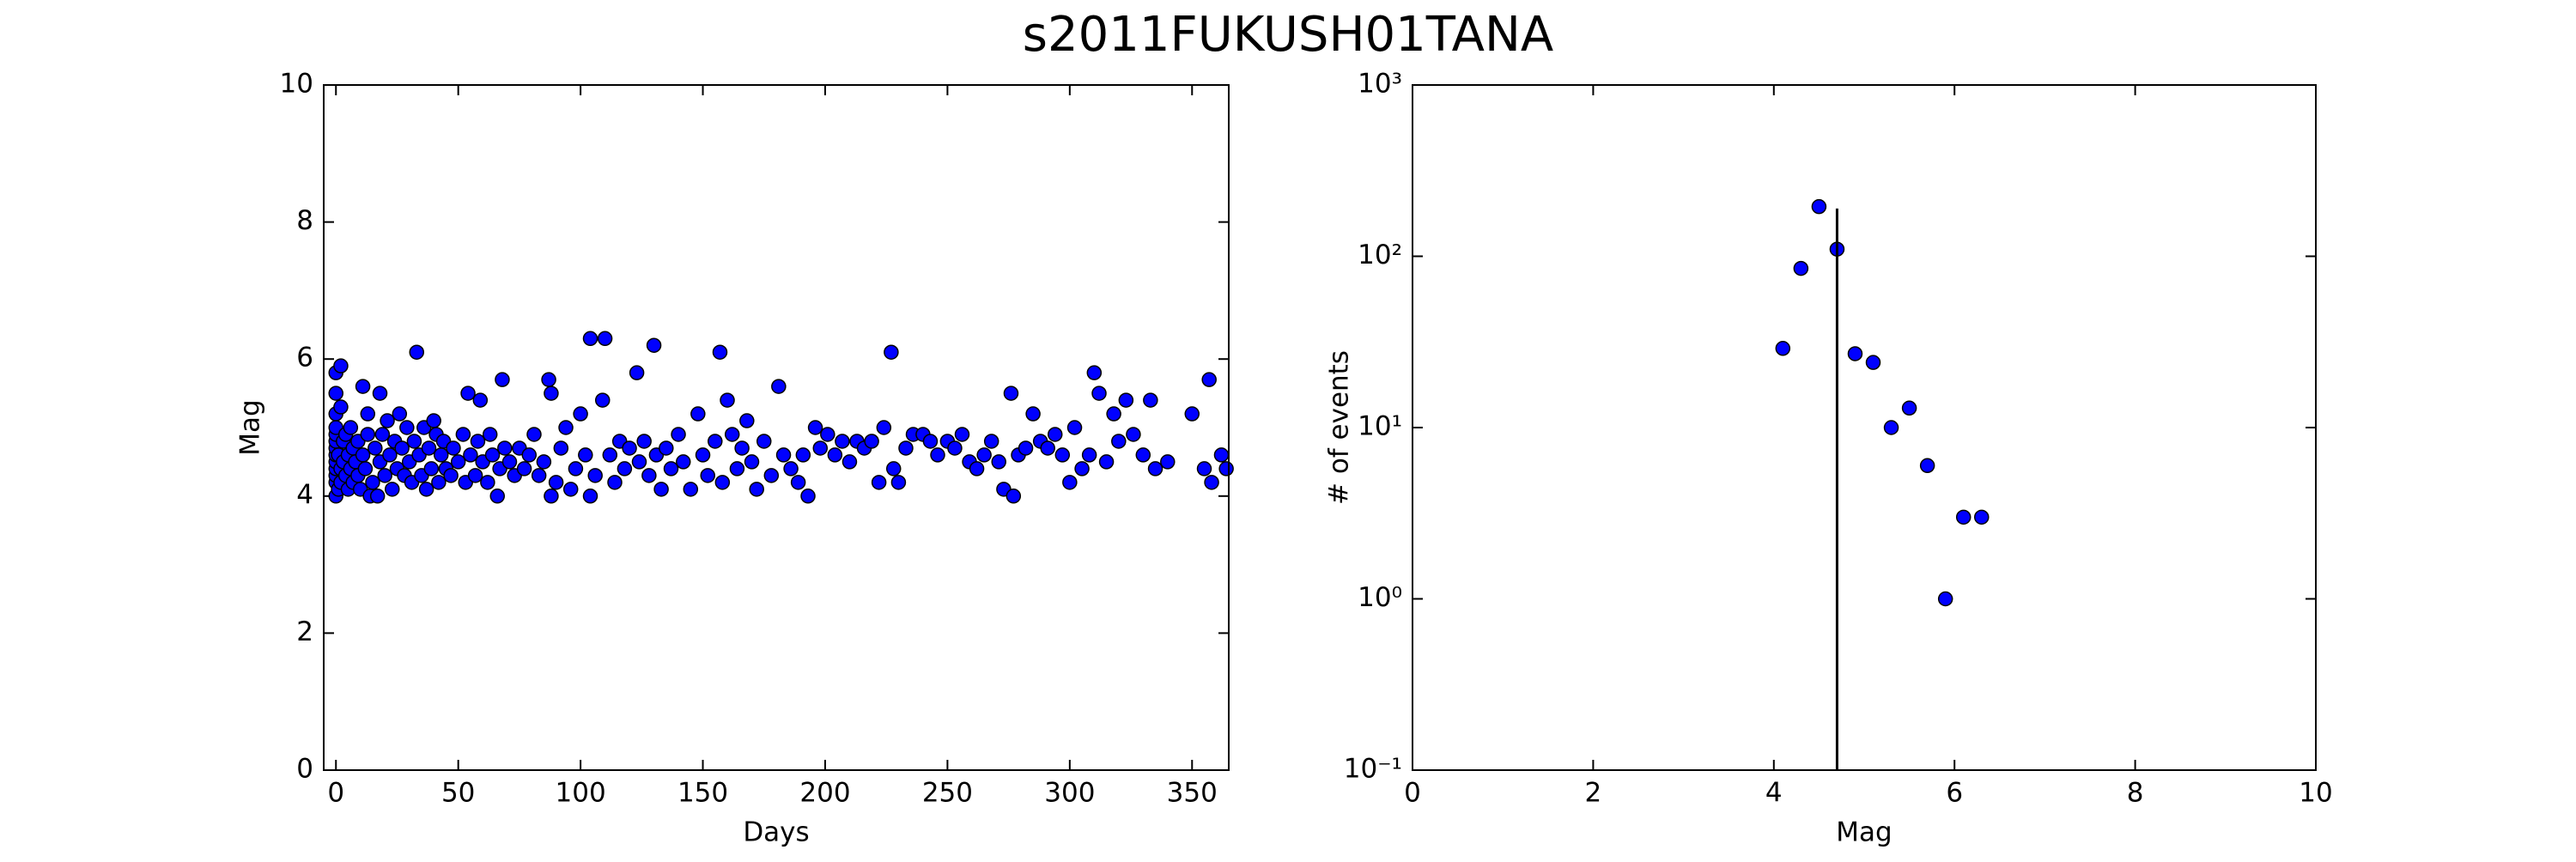 Image resolution: width=2576 pixels, height=862 pixels. What do you see at coordinates (2135, 793) in the screenshot?
I see `x-tick-label: 8` at bounding box center [2135, 793].